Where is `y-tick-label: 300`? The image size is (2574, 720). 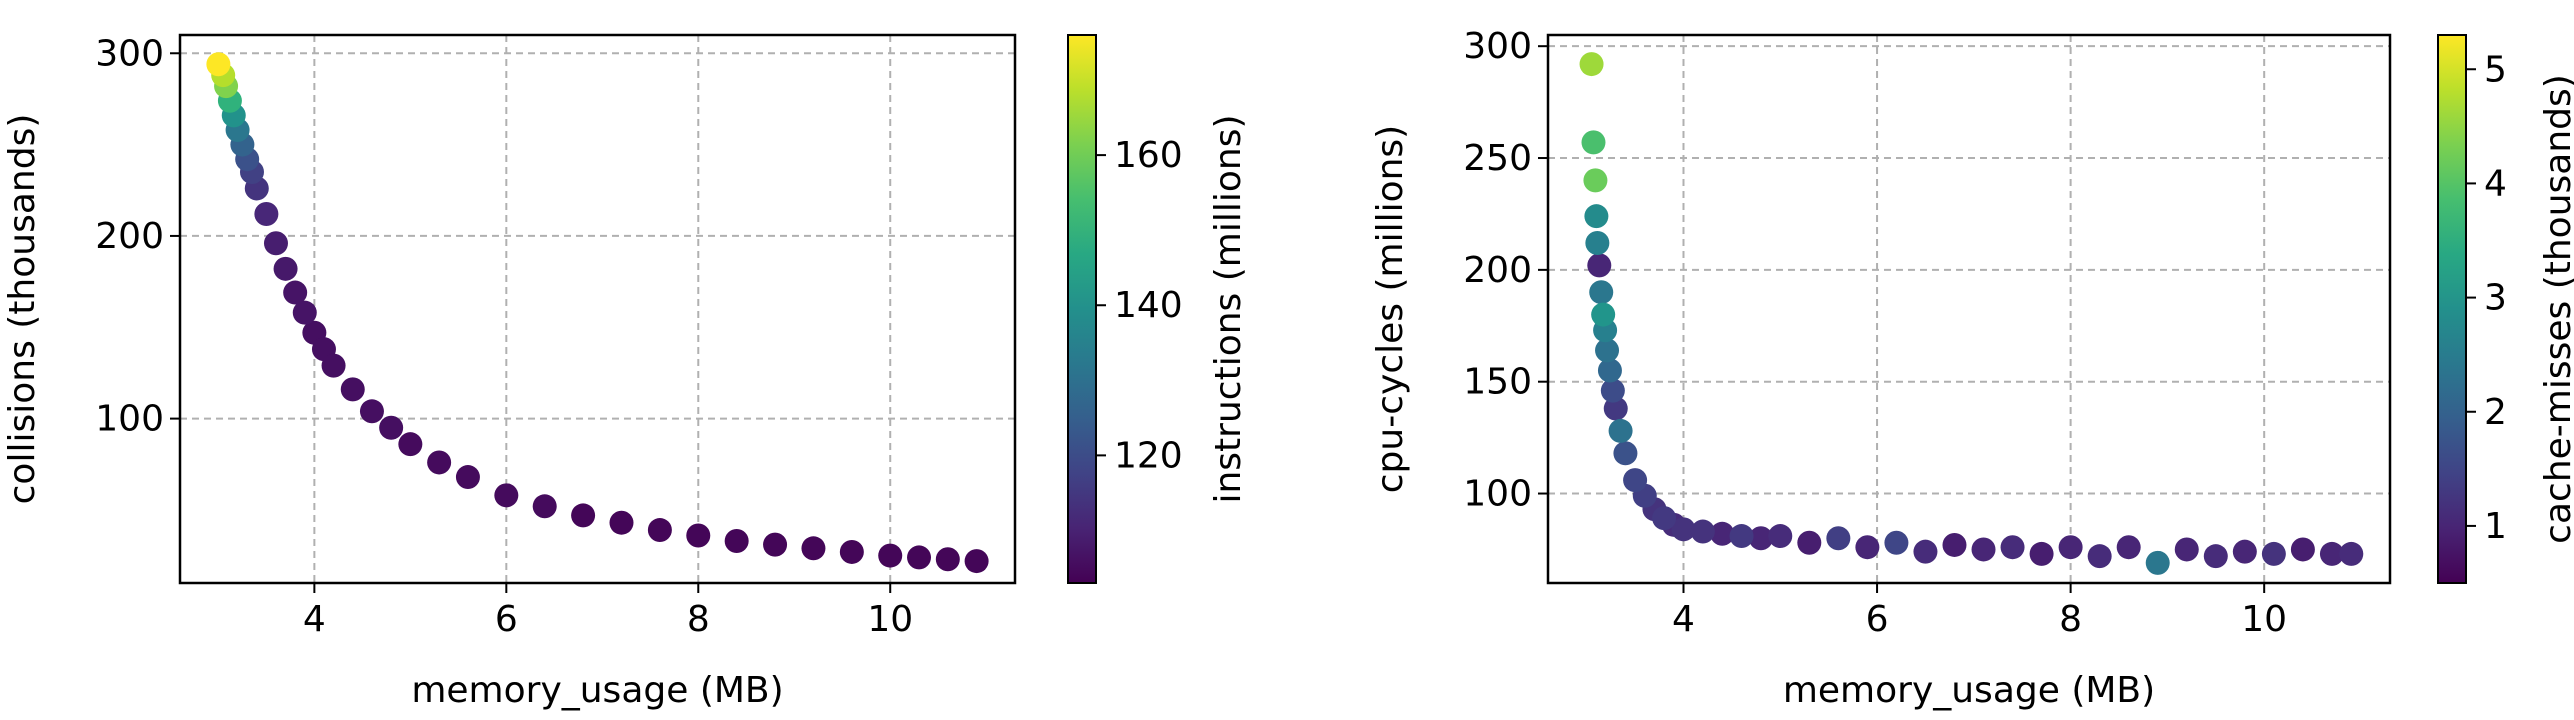 y-tick-label: 300 is located at coordinates (1497, 46).